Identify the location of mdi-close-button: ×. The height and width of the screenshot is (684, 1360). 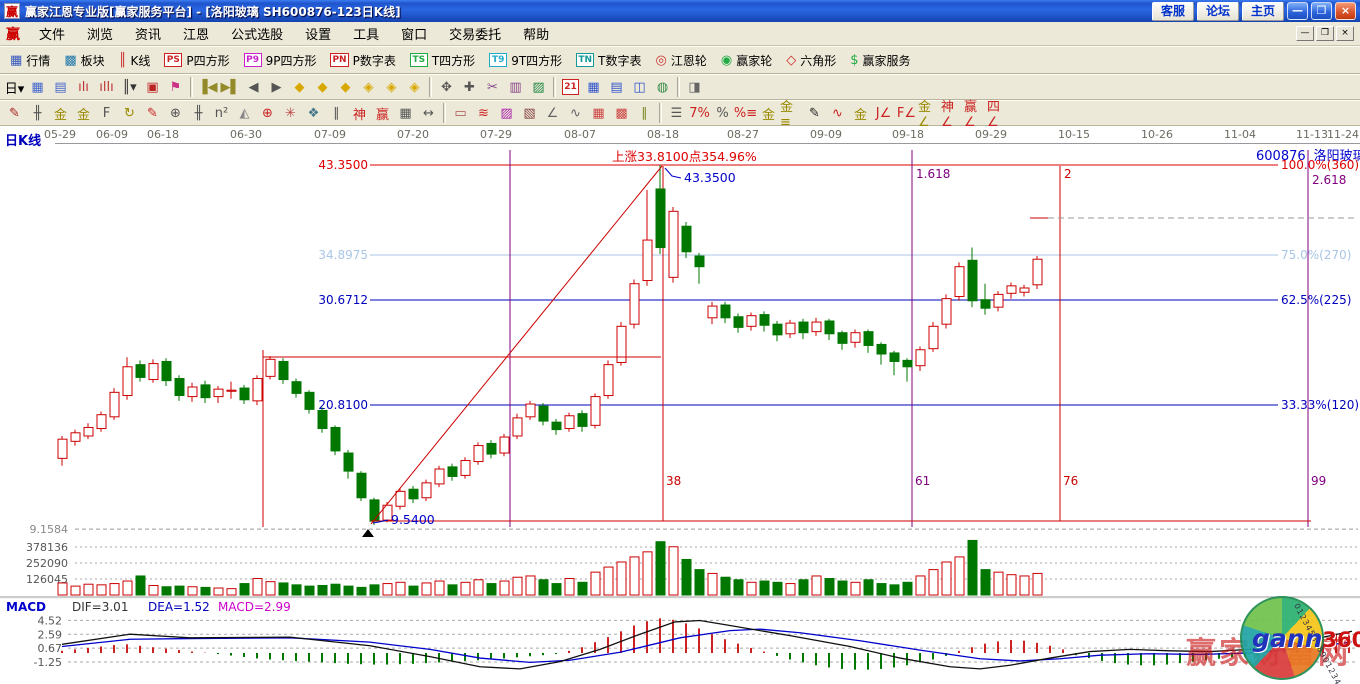
(1345, 33).